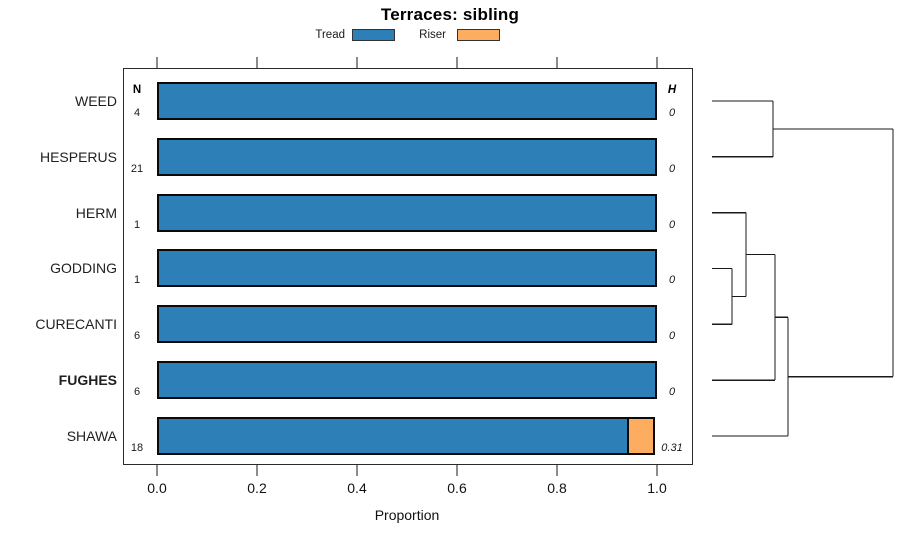 This screenshot has width=900, height=540. Describe the element at coordinates (137, 90) in the screenshot. I see `n-column-header: N` at that location.